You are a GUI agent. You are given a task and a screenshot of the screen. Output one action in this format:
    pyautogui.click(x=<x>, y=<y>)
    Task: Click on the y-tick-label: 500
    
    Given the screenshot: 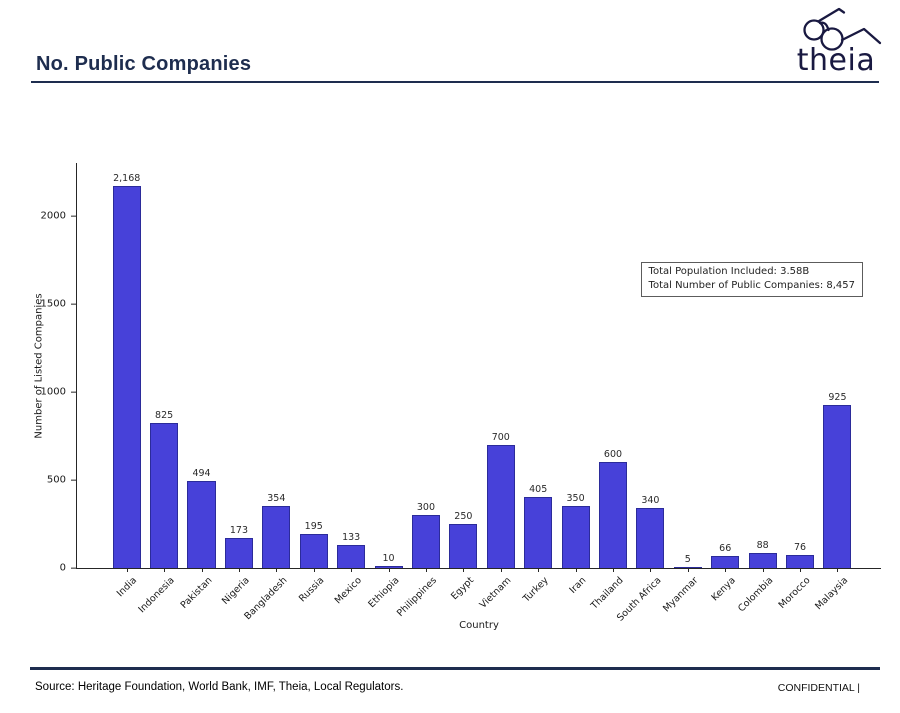 What is the action you would take?
    pyautogui.click(x=56, y=480)
    